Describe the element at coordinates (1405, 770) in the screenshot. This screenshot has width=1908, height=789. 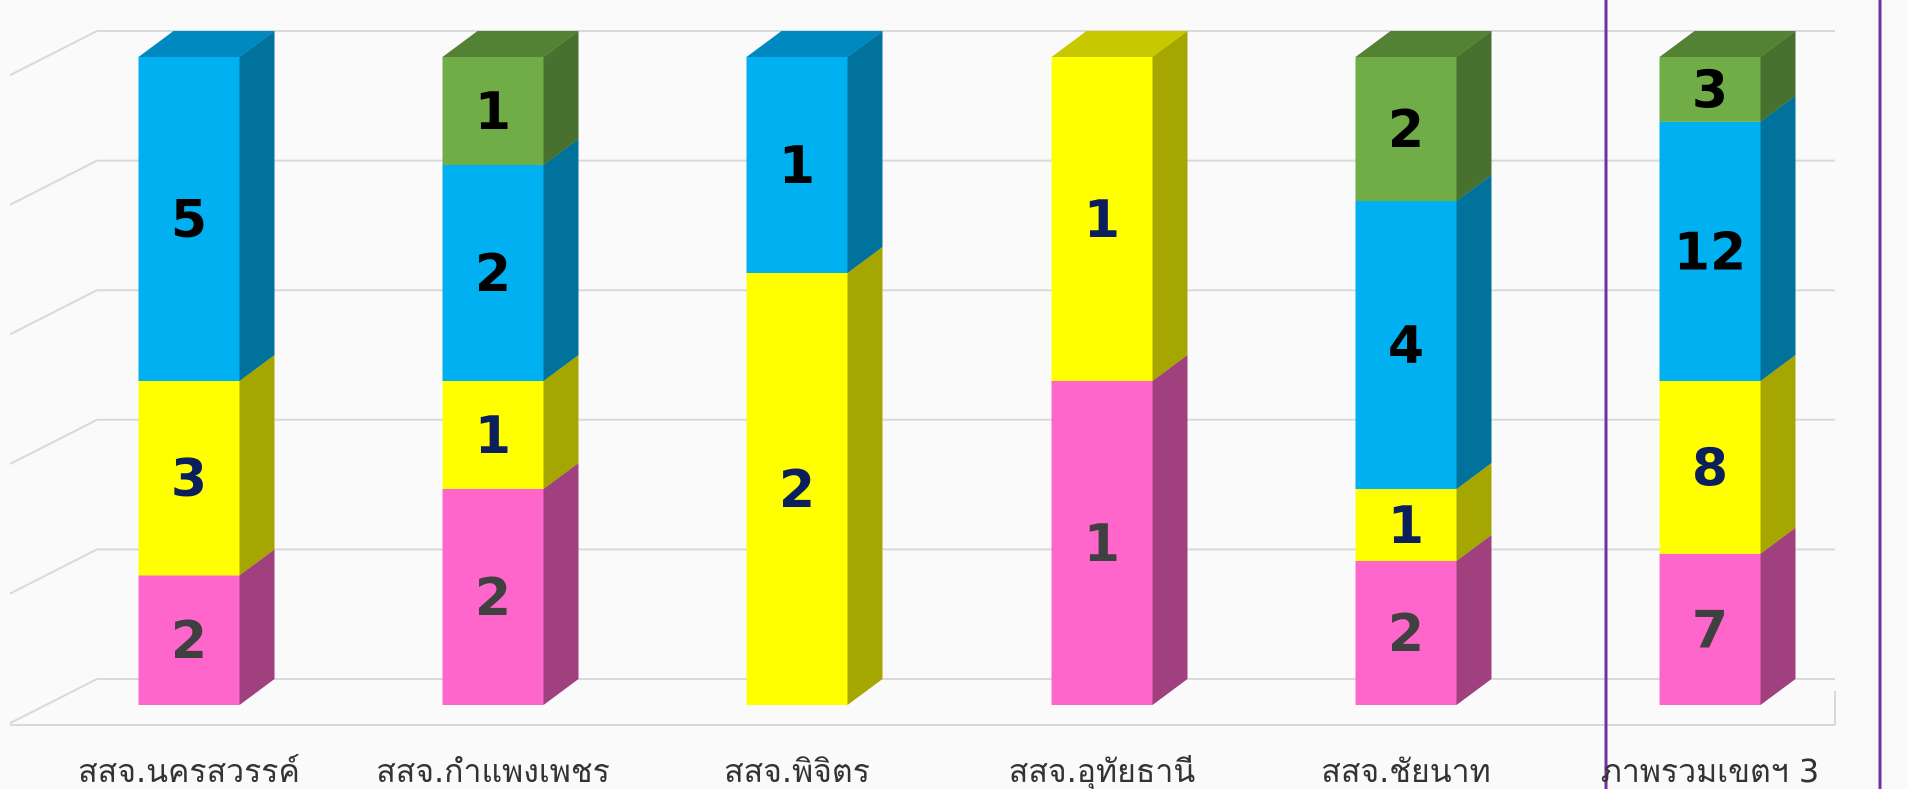
I see `category-label: สสจ.ชัยนาท` at that location.